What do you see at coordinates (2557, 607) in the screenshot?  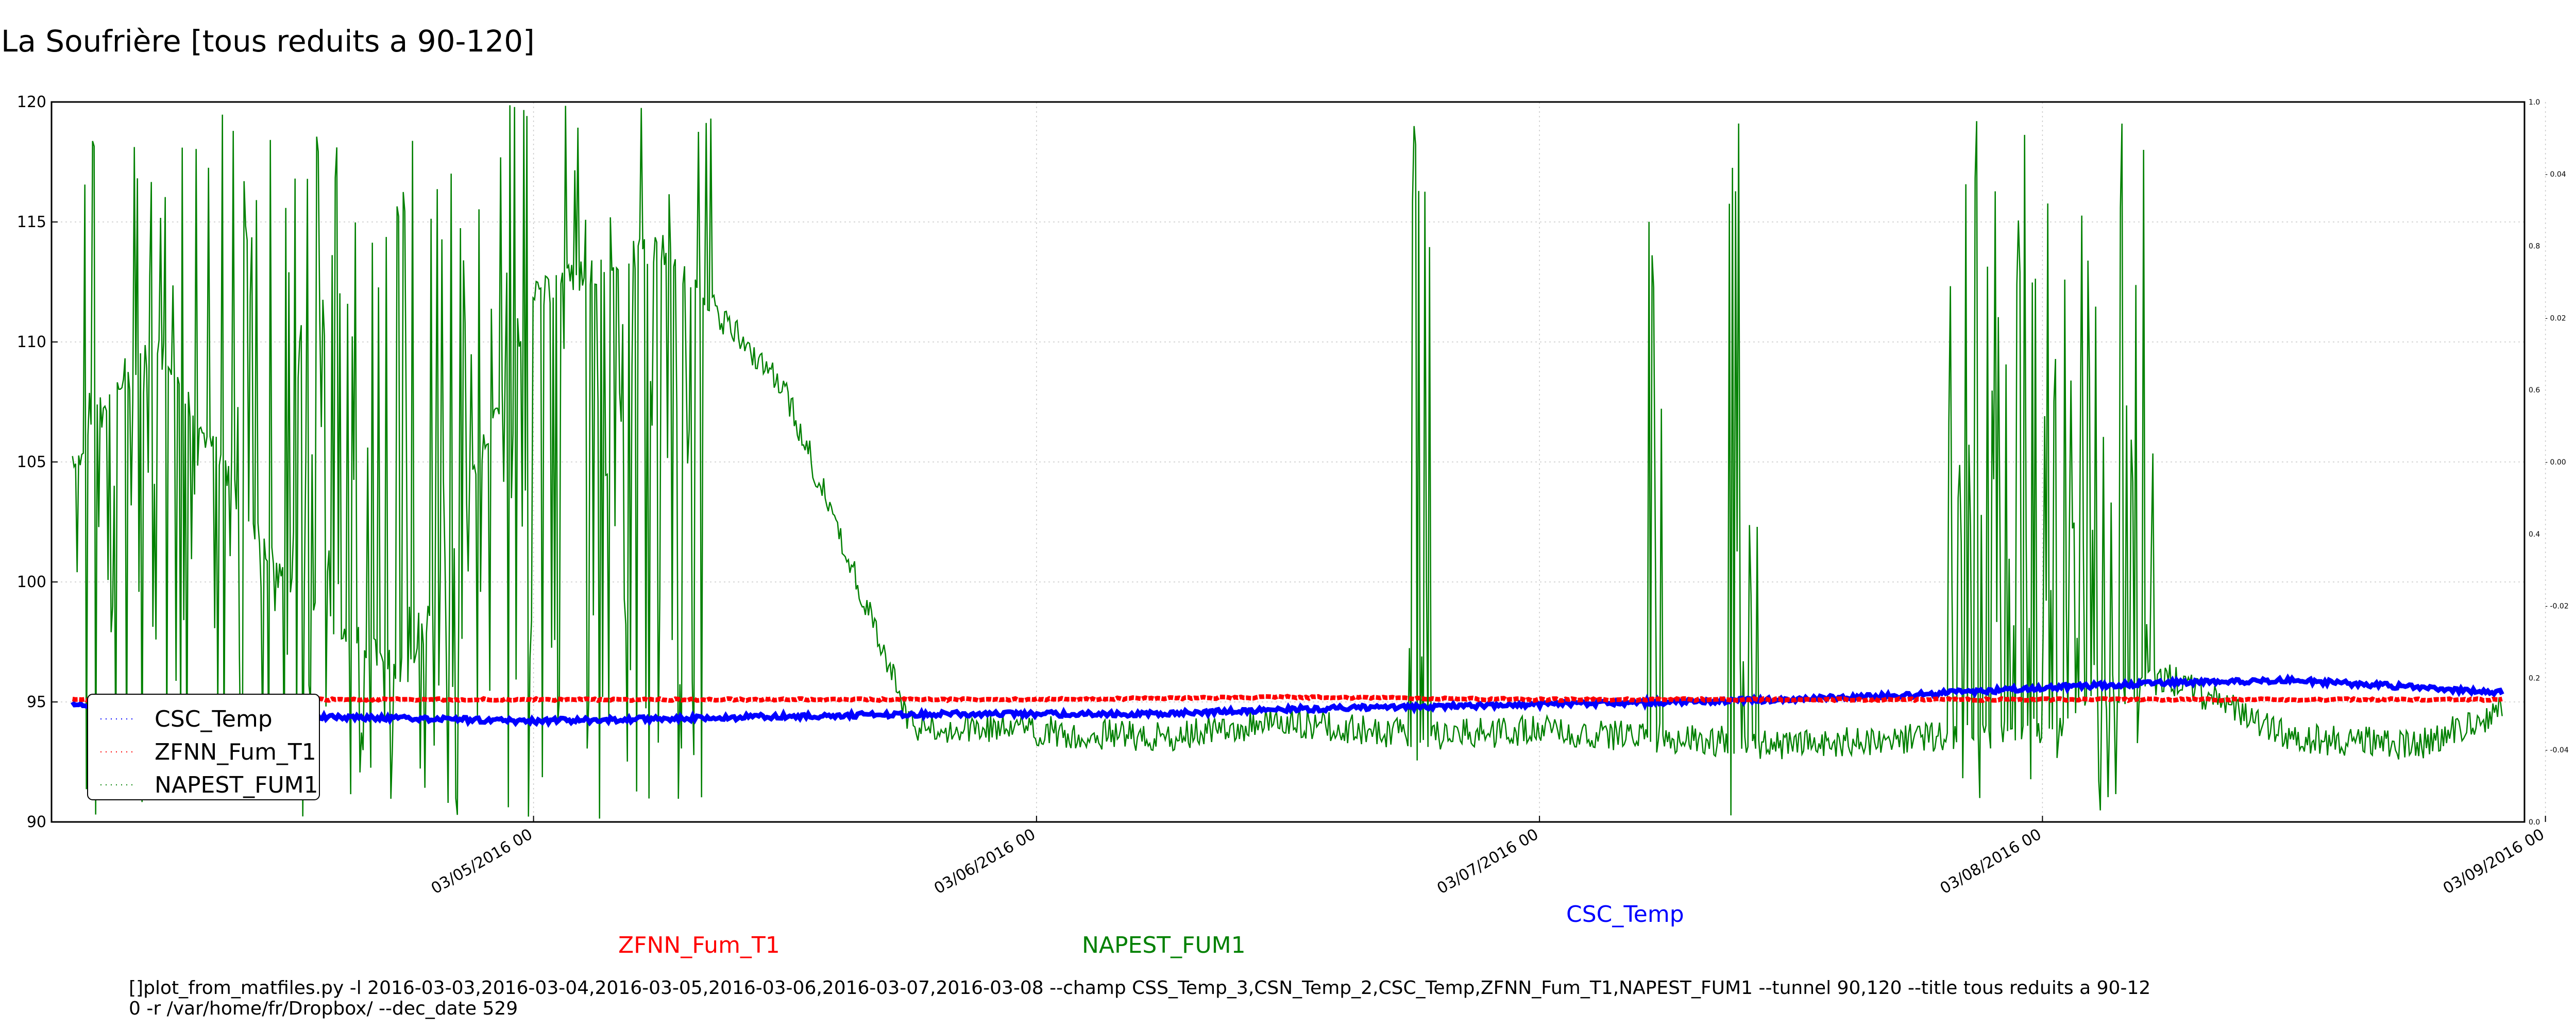 I see `right-tick-label-2: - -0.02` at bounding box center [2557, 607].